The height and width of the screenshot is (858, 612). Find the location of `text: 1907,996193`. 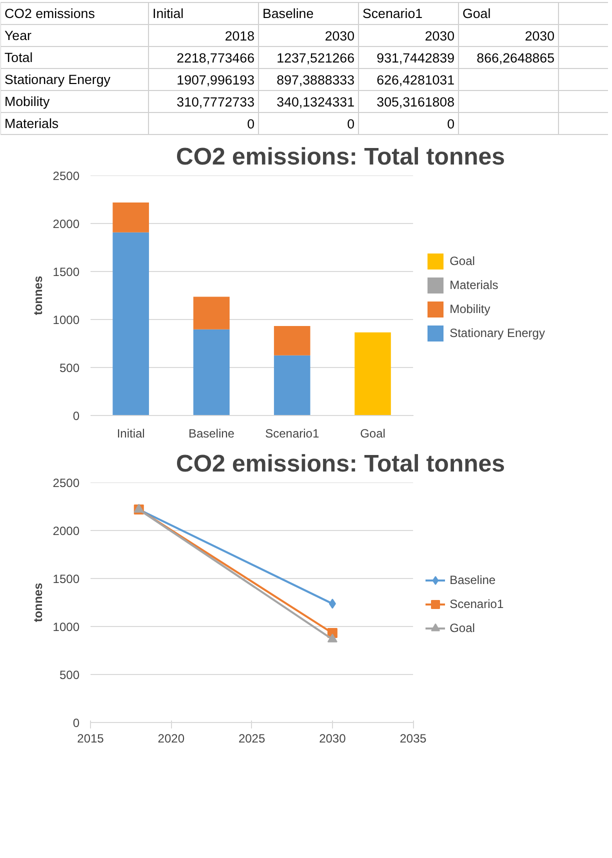

text: 1907,996193 is located at coordinates (215, 80).